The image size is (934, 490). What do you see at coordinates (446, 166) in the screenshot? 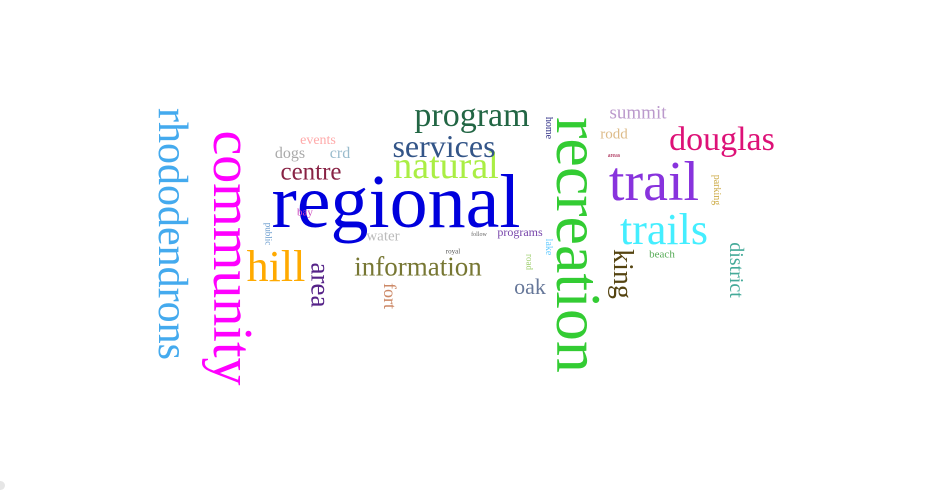
I see `word-natural: natural` at bounding box center [446, 166].